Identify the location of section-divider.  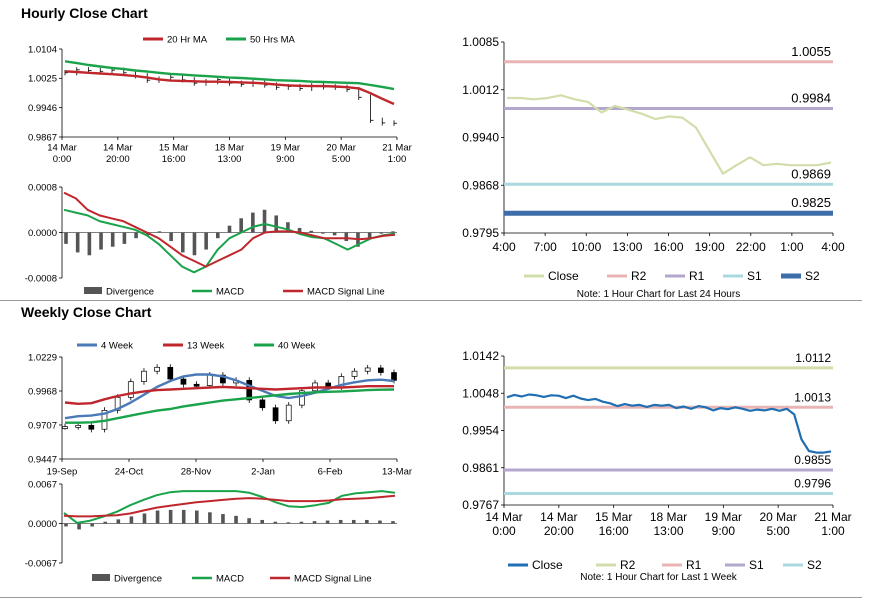
(431, 300).